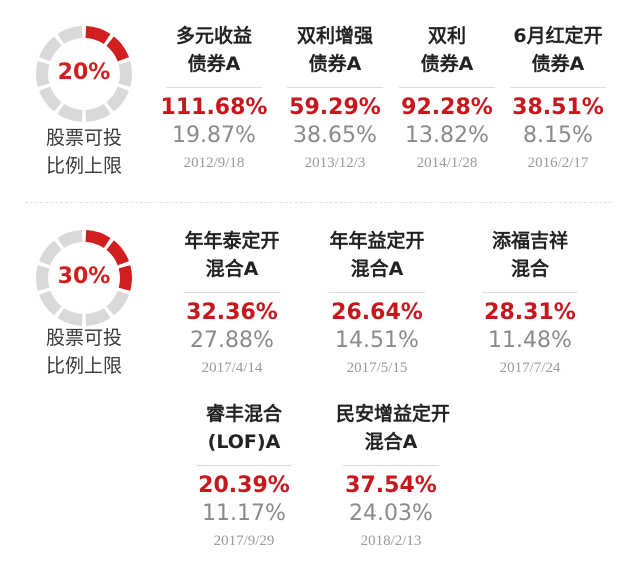 The height and width of the screenshot is (569, 640). Describe the element at coordinates (213, 36) in the screenshot. I see `fund-name-line: 多元收益` at that location.